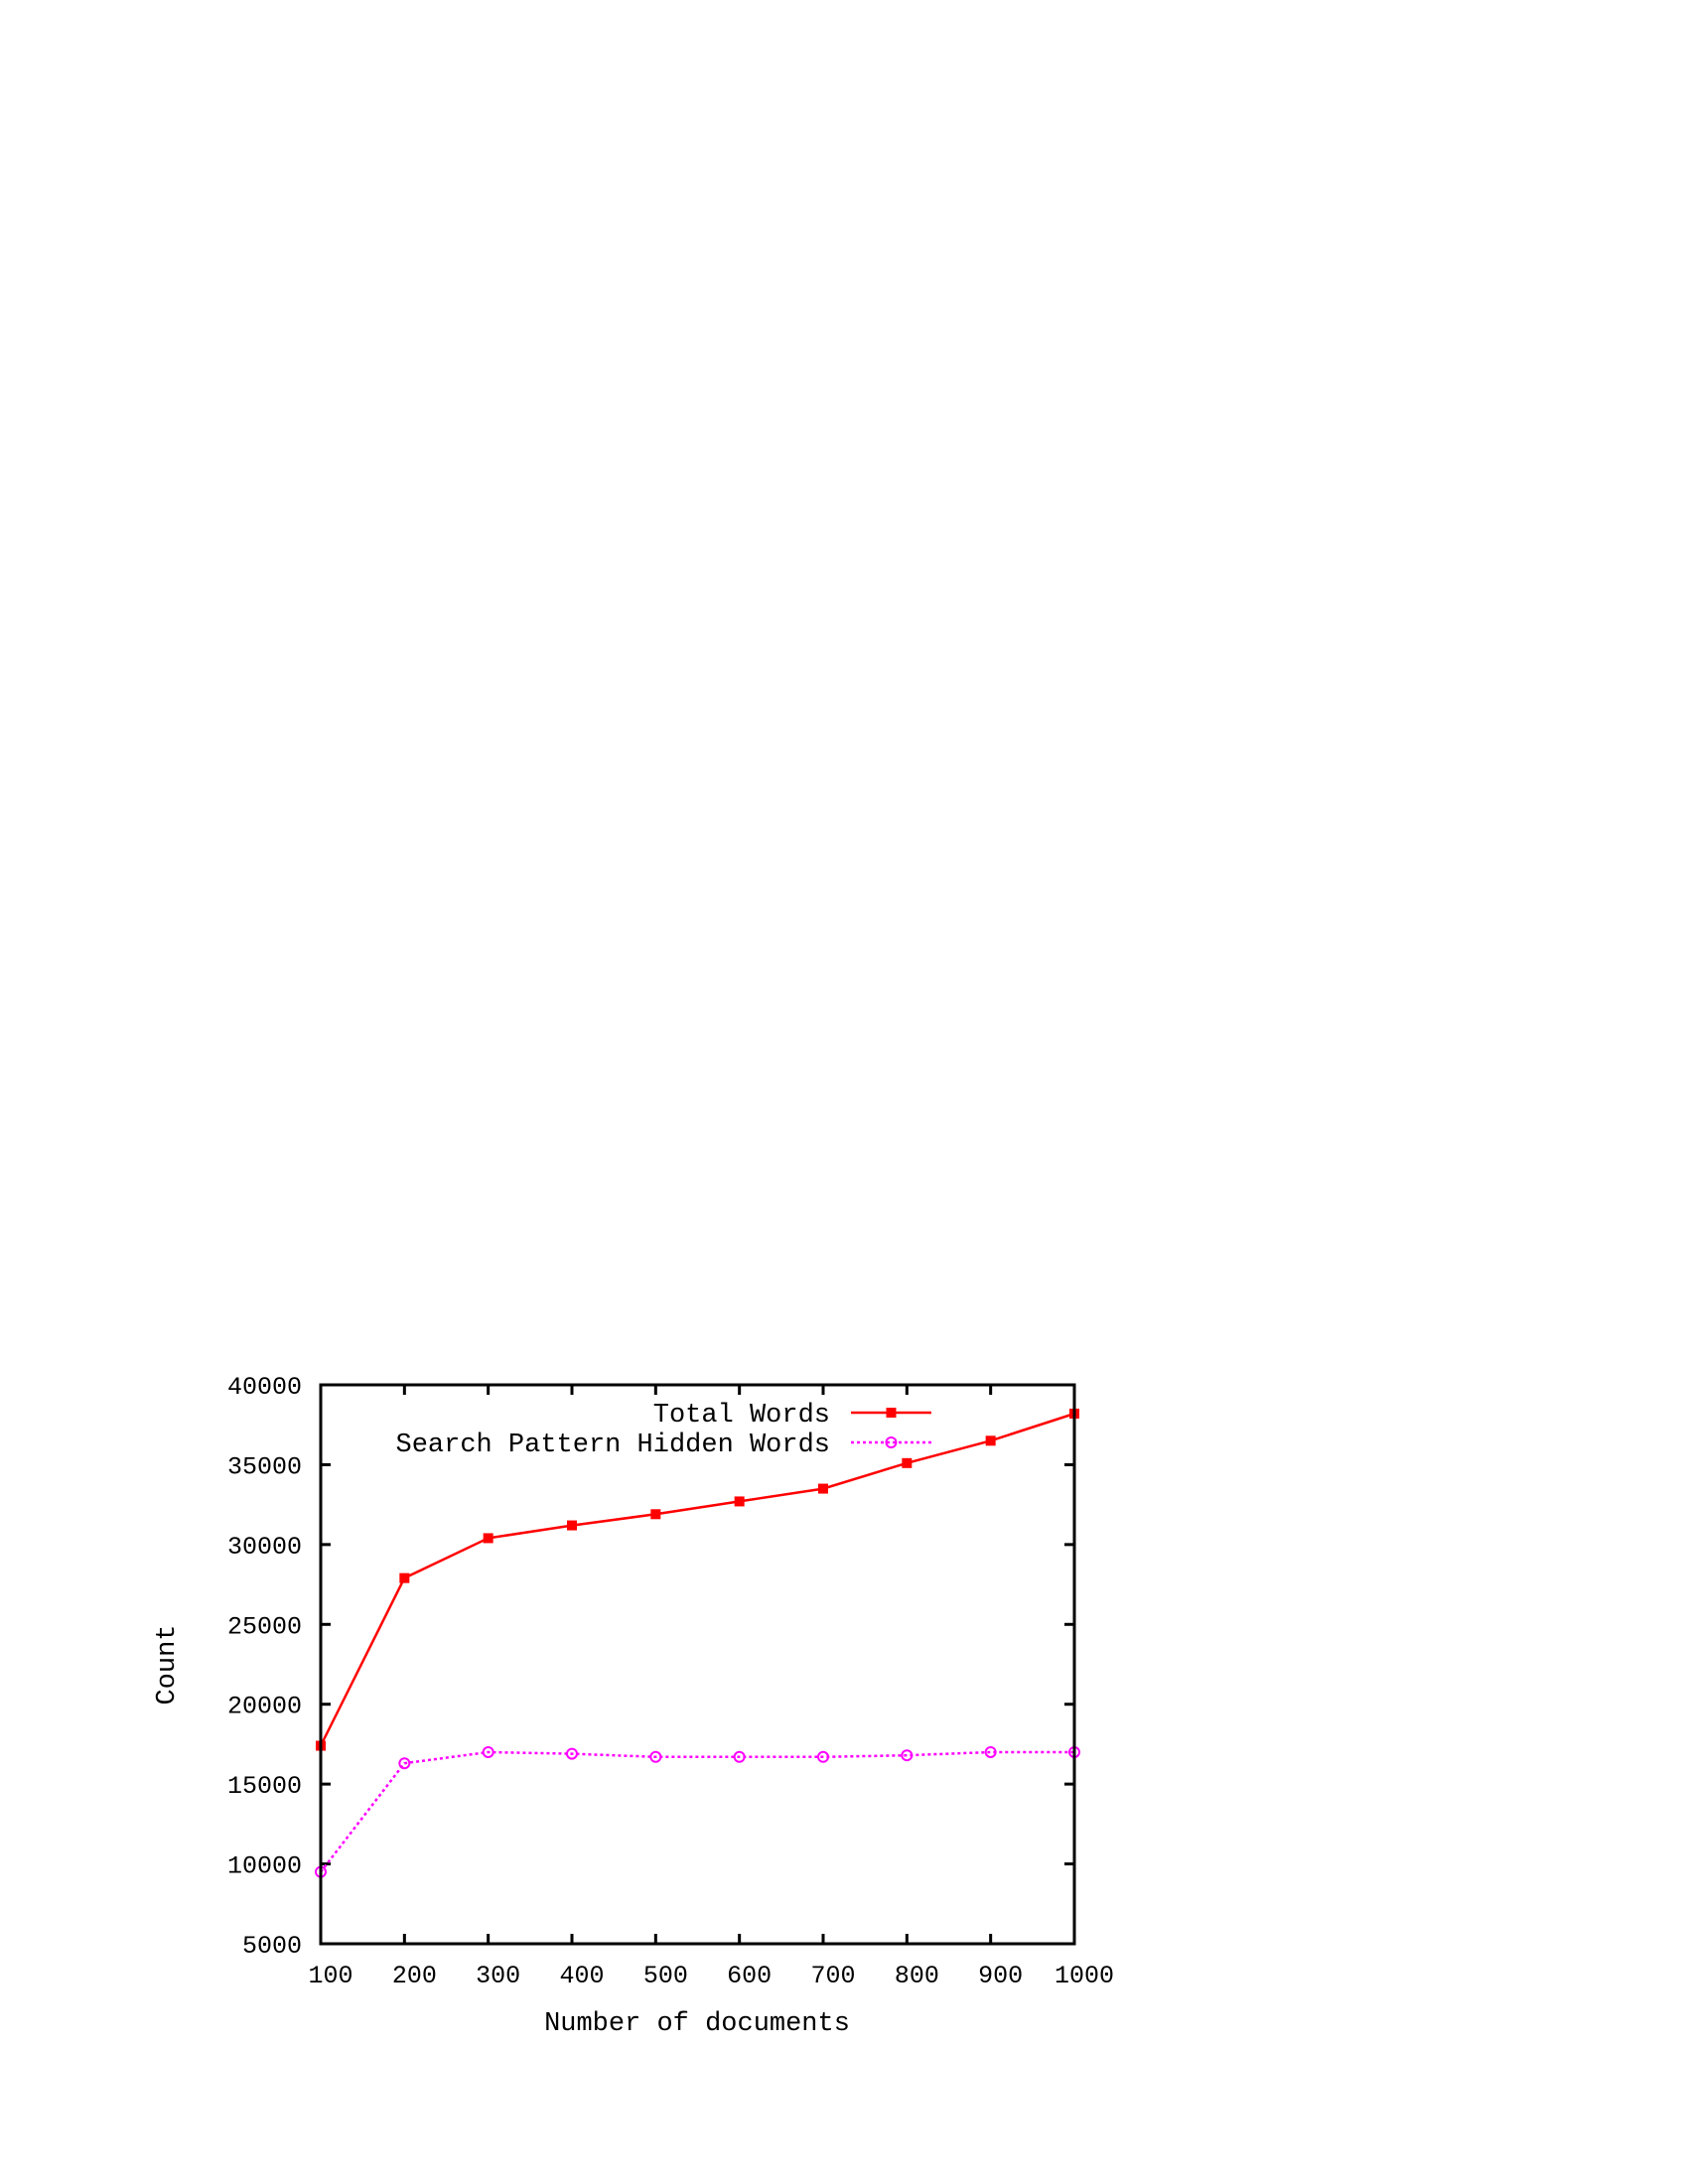 The image size is (1688, 2184). Describe the element at coordinates (749, 1976) in the screenshot. I see `x-tick-label: 600` at that location.